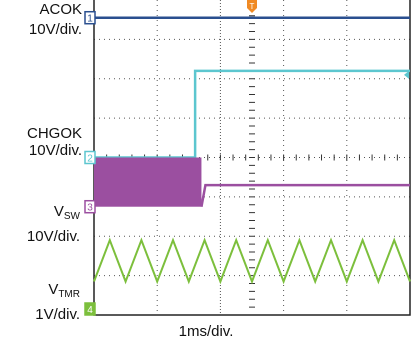 This screenshot has height=349, width=412. What do you see at coordinates (60, 9) in the screenshot?
I see `acok-name: ACOK` at bounding box center [60, 9].